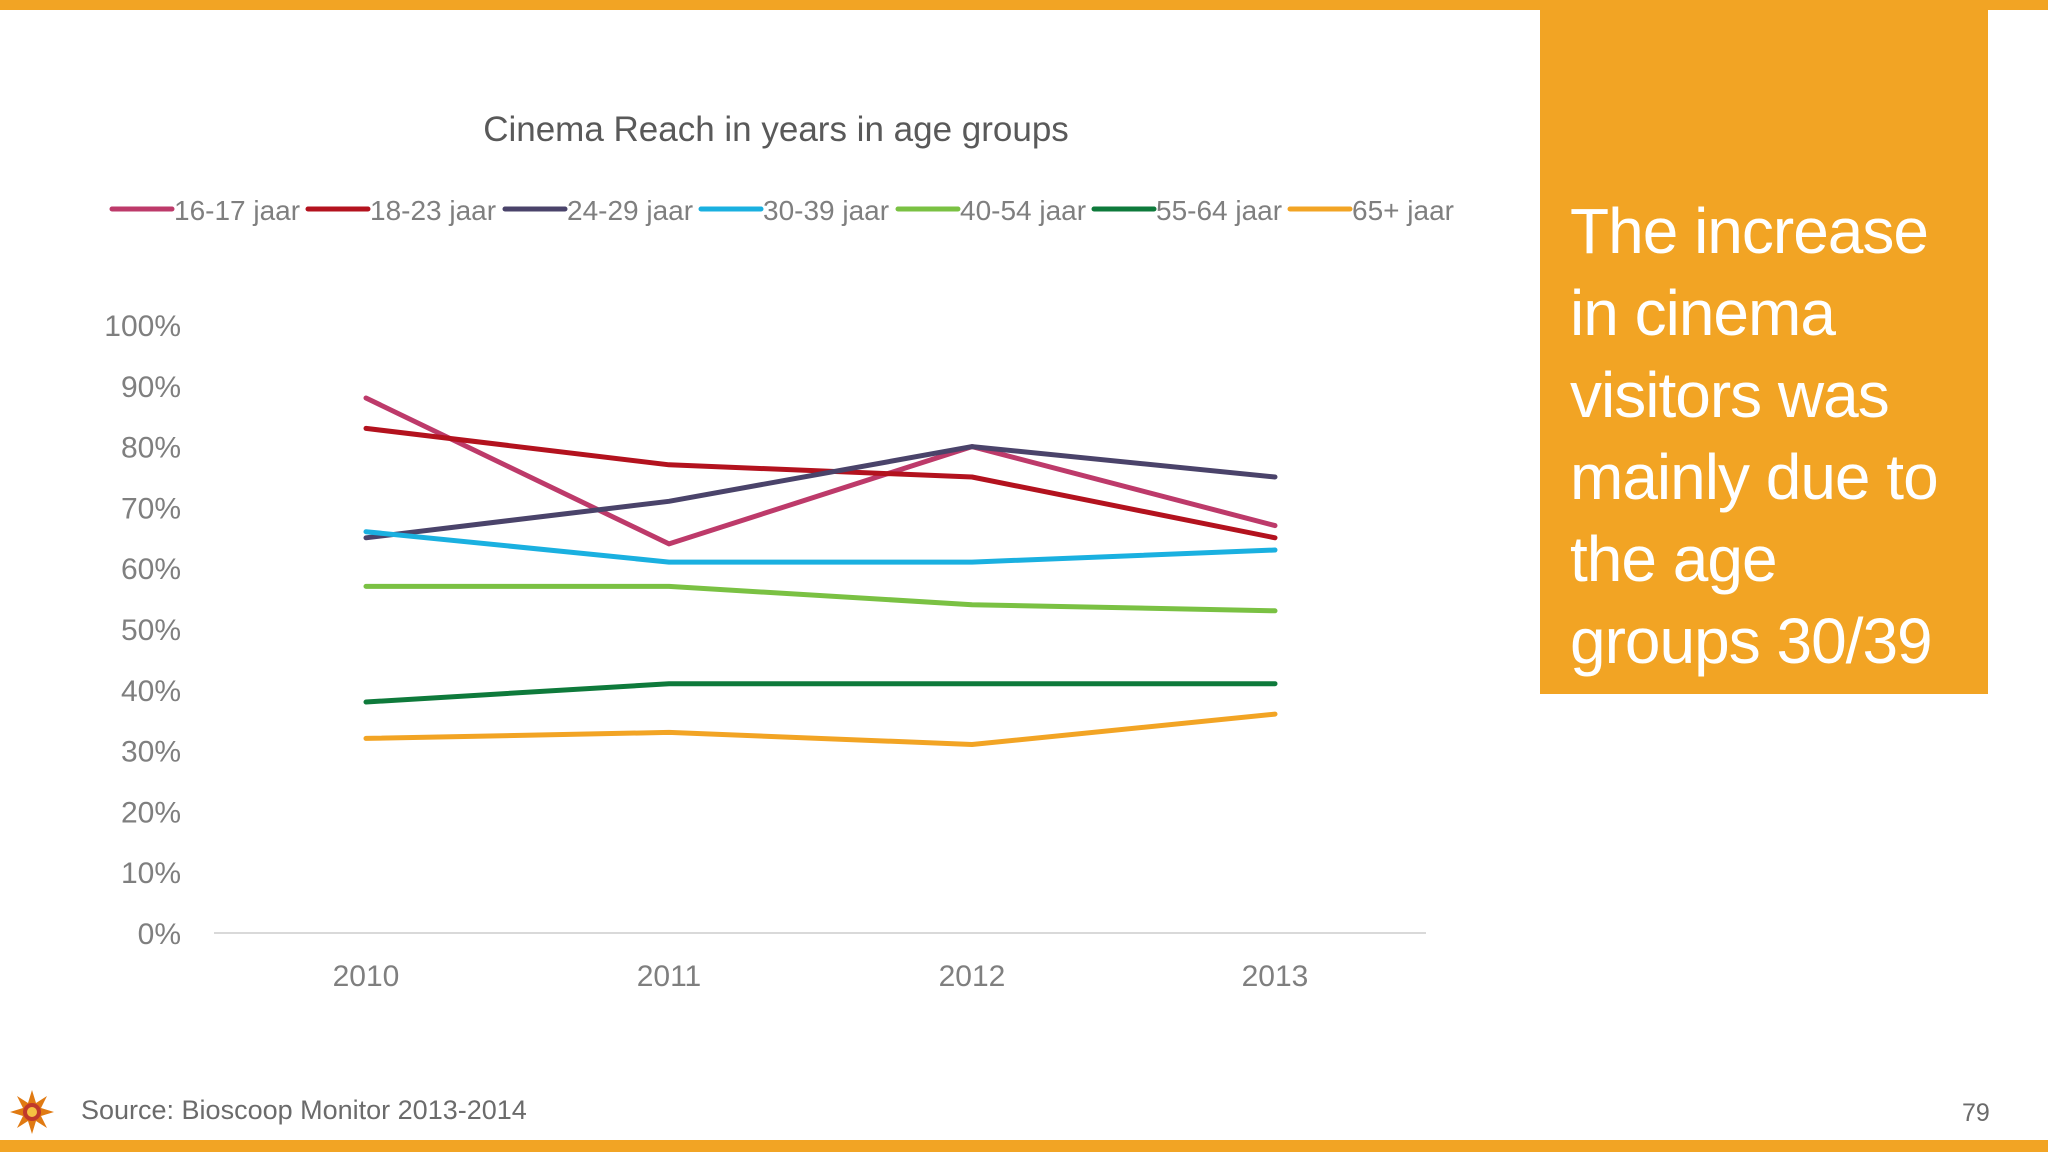  What do you see at coordinates (820, 693) in the screenshot?
I see `series-line-55-64-jaar` at bounding box center [820, 693].